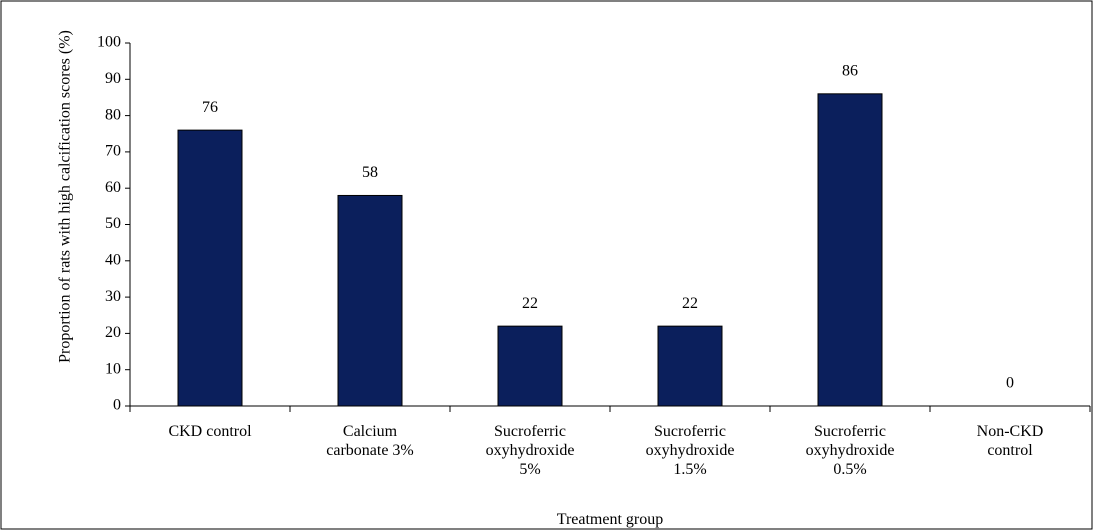  What do you see at coordinates (113, 187) in the screenshot?
I see `y-tick-label: 60` at bounding box center [113, 187].